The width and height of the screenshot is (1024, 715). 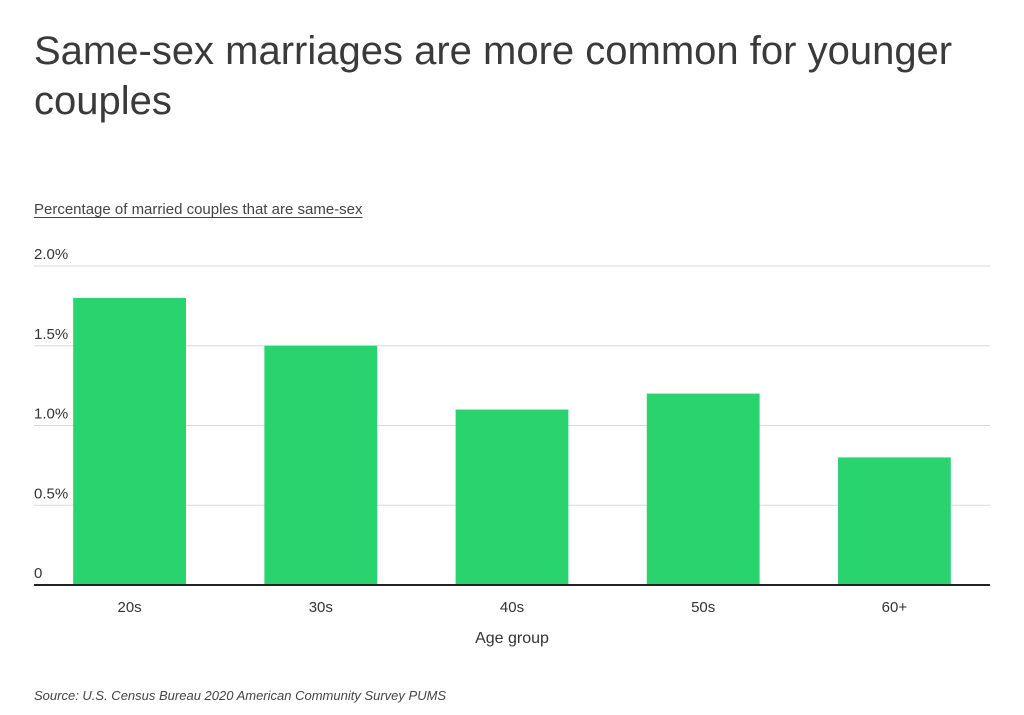 I want to click on bar-20s, so click(x=130, y=441).